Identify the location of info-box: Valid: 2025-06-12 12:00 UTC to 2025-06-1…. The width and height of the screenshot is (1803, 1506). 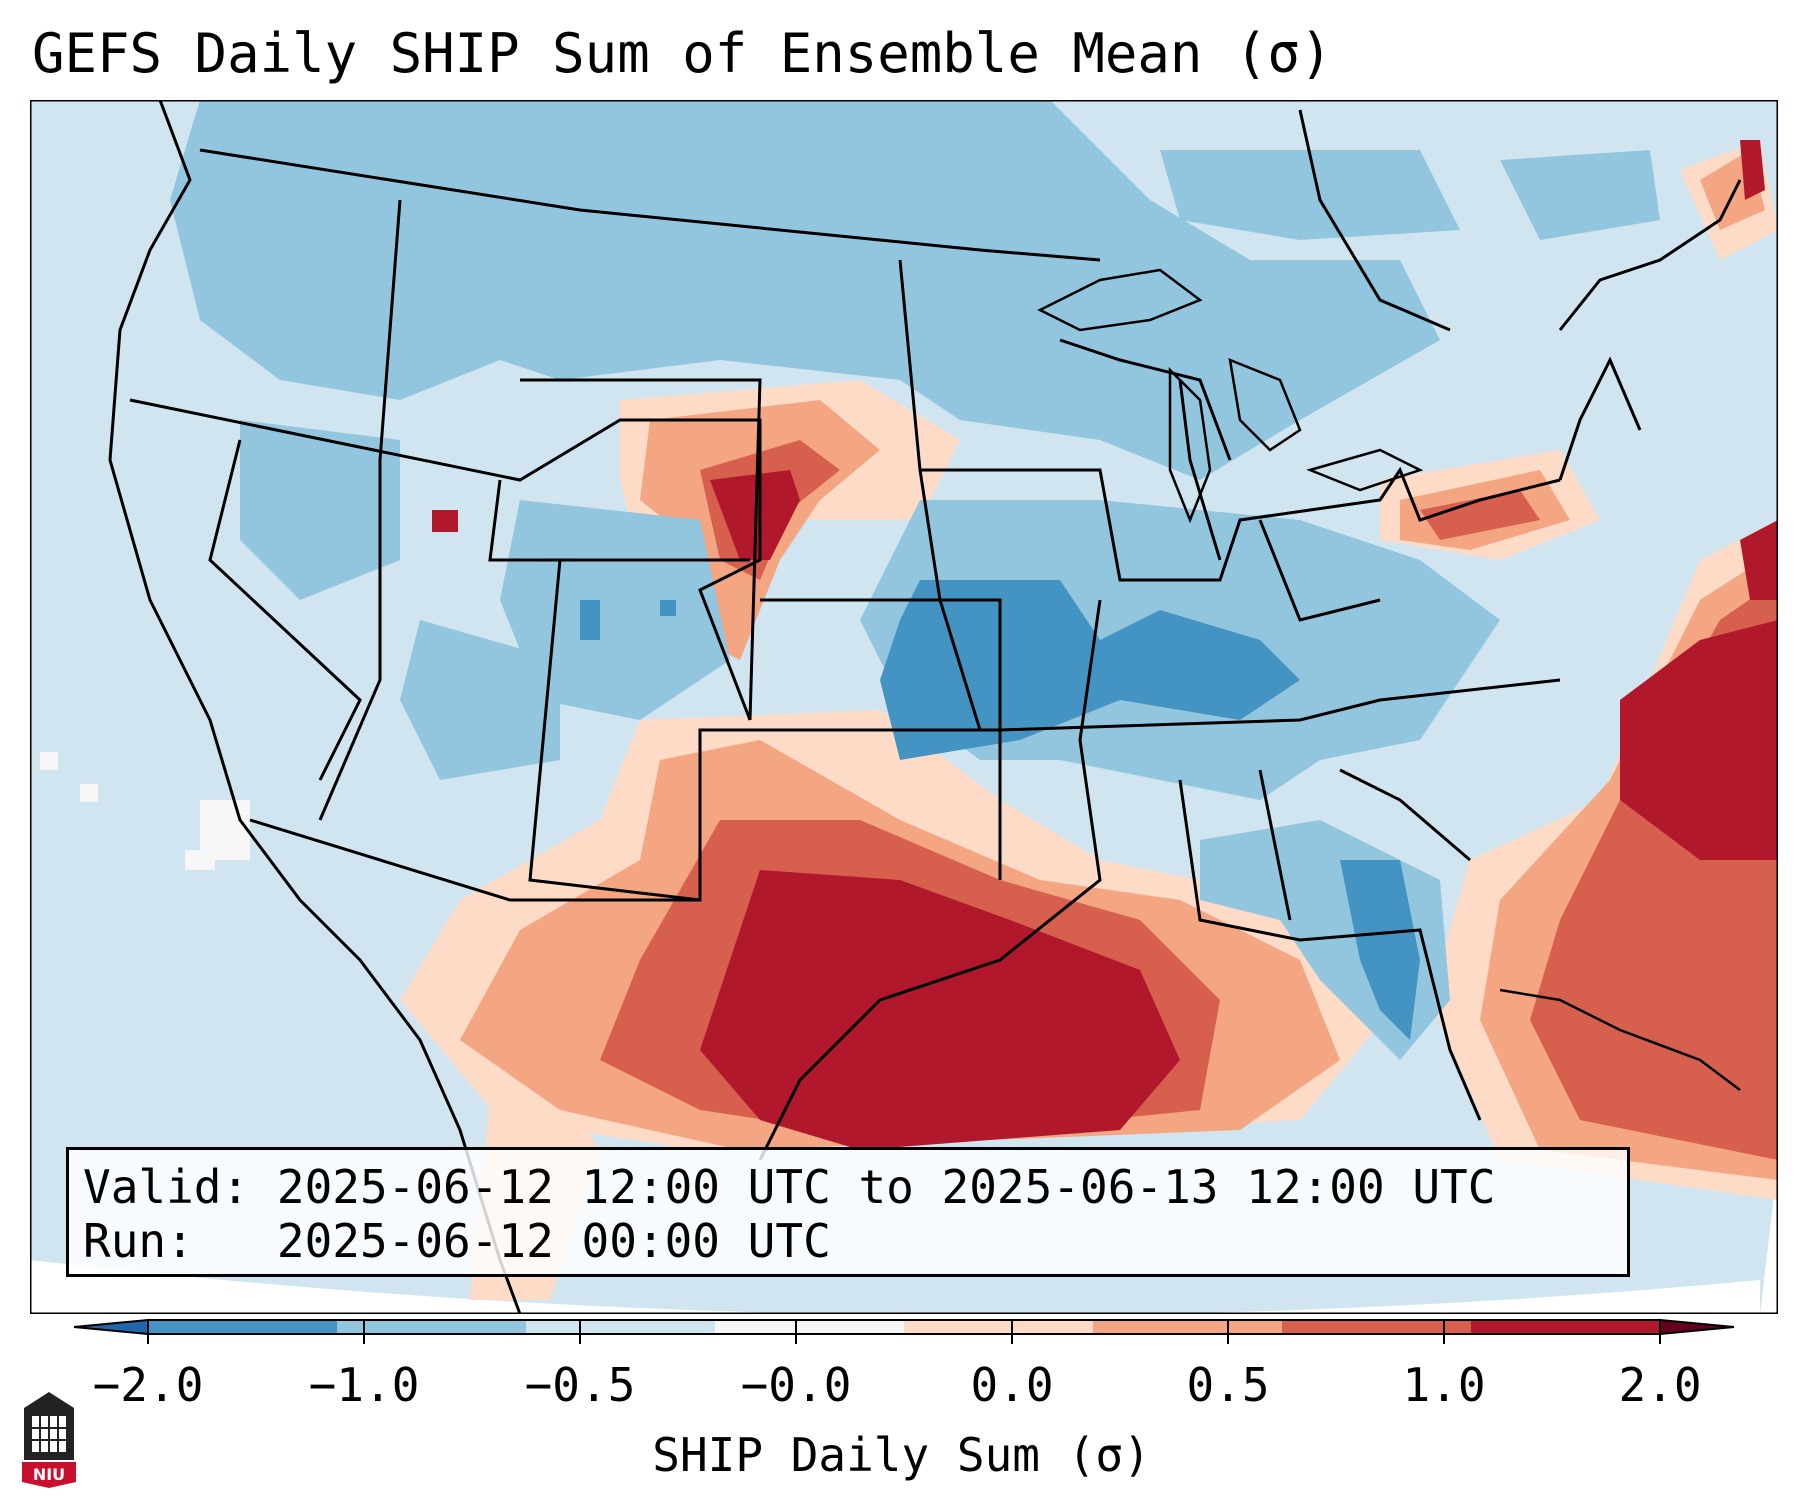
(848, 1212).